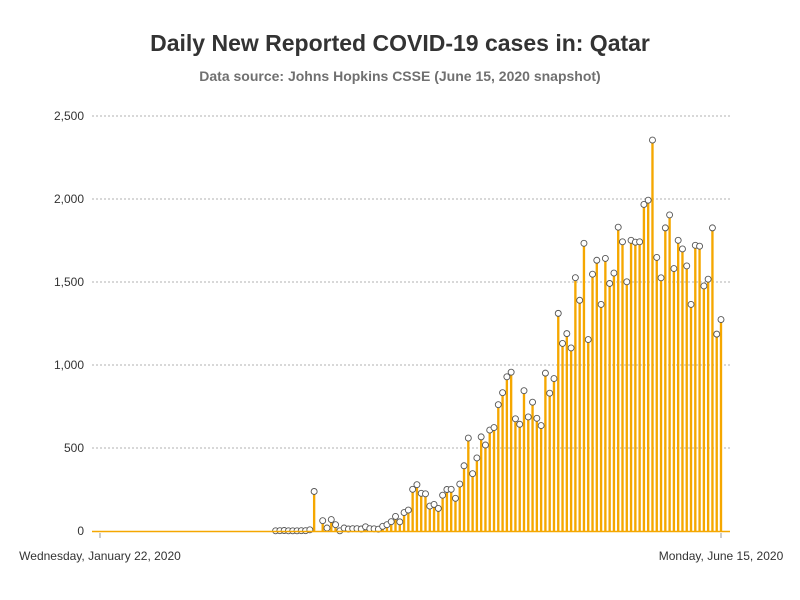  I want to click on x-tick-label-end: Monday, June 15, 2020, so click(721, 556).